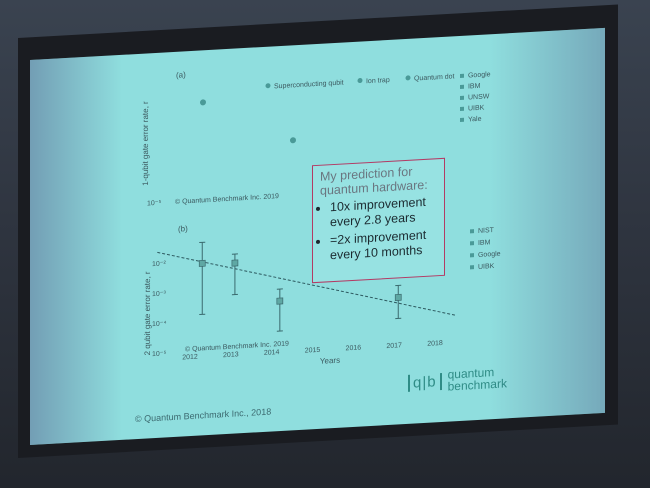 The image size is (650, 488). What do you see at coordinates (474, 87) in the screenshot?
I see `panel-a-side-legend-label: IBM` at bounding box center [474, 87].